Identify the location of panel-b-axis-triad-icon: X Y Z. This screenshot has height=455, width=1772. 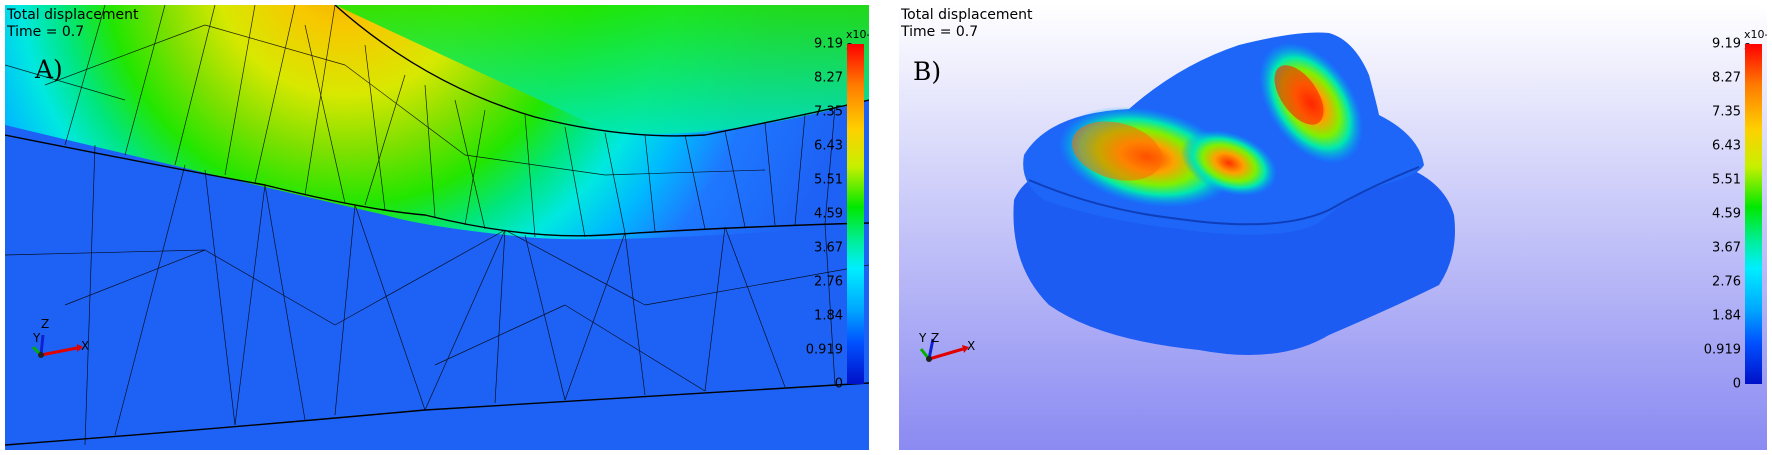
(950, 352).